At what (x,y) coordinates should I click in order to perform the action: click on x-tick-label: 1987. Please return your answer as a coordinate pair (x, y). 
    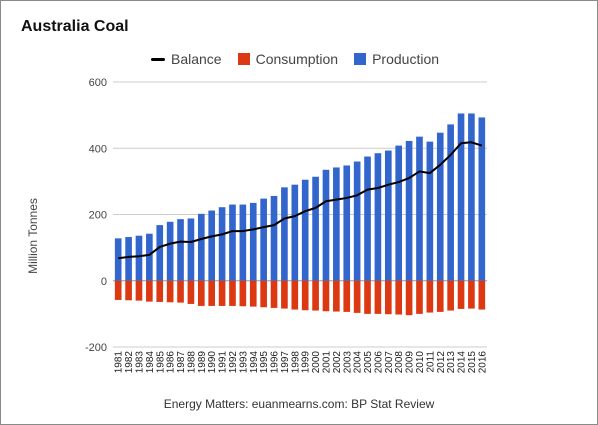
    Looking at the image, I should click on (181, 362).